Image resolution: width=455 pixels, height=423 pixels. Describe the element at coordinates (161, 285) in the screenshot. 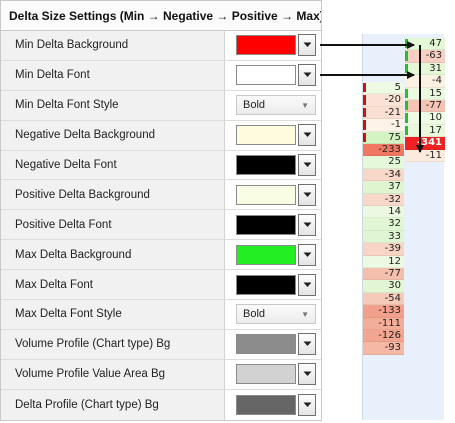

I see `setting-row: Max Delta Font` at that location.